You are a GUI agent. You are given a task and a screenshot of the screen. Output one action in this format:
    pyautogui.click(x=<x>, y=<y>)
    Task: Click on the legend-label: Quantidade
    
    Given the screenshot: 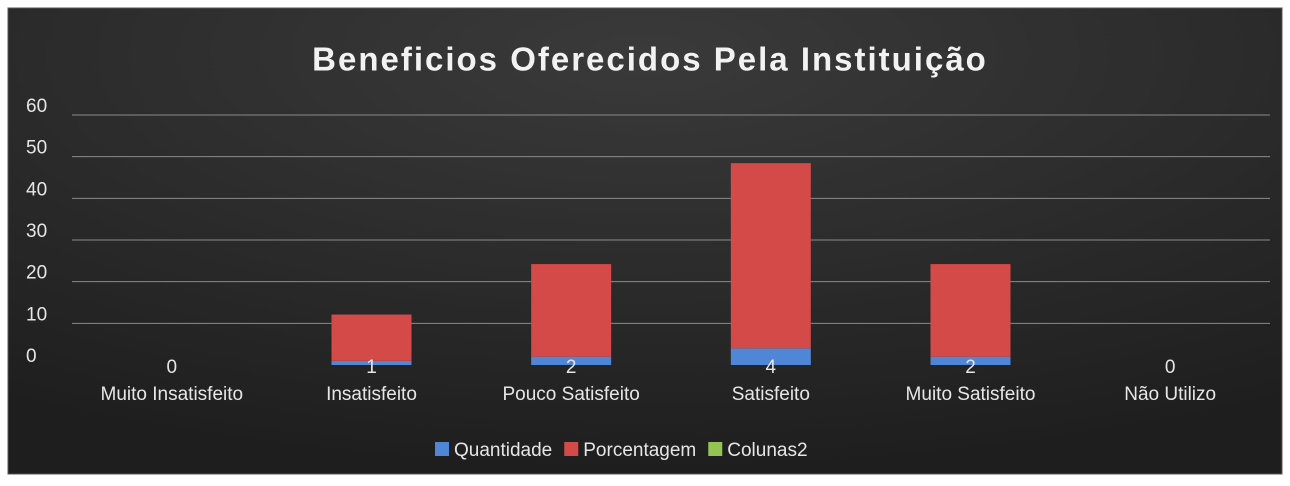 What is the action you would take?
    pyautogui.click(x=503, y=450)
    